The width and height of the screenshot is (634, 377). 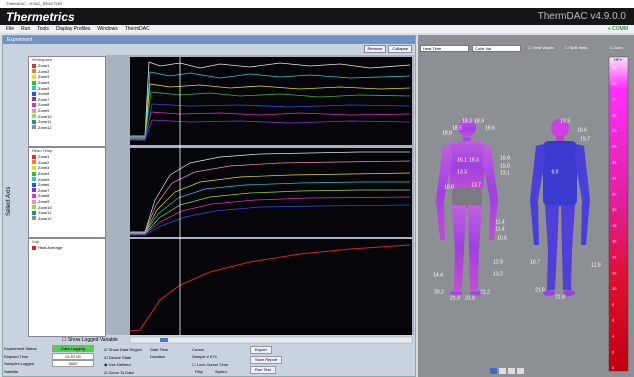 I want to click on lock-cursor: ☐ Lock Cursor Time, so click(x=210, y=364).